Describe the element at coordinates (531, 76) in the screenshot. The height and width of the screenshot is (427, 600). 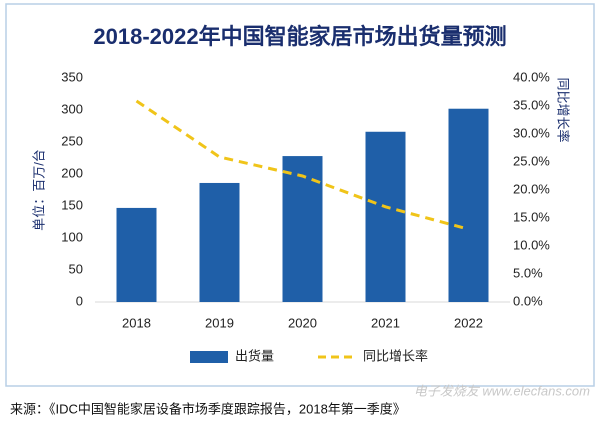
I see `y2-tick-label: 40.0%` at that location.